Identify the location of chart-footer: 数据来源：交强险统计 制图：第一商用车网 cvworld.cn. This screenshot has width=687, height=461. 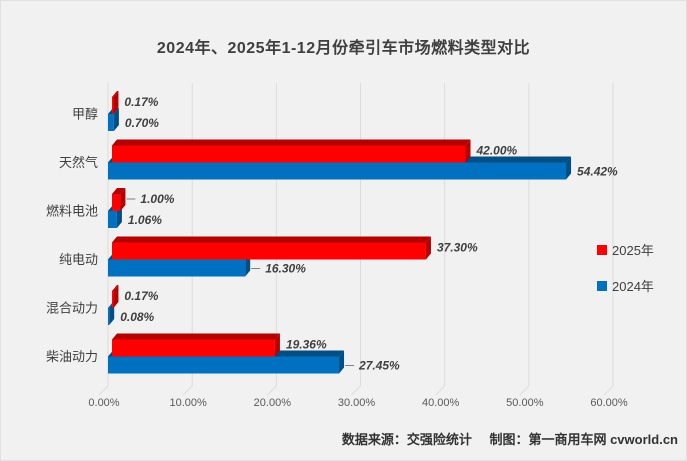
(510, 438).